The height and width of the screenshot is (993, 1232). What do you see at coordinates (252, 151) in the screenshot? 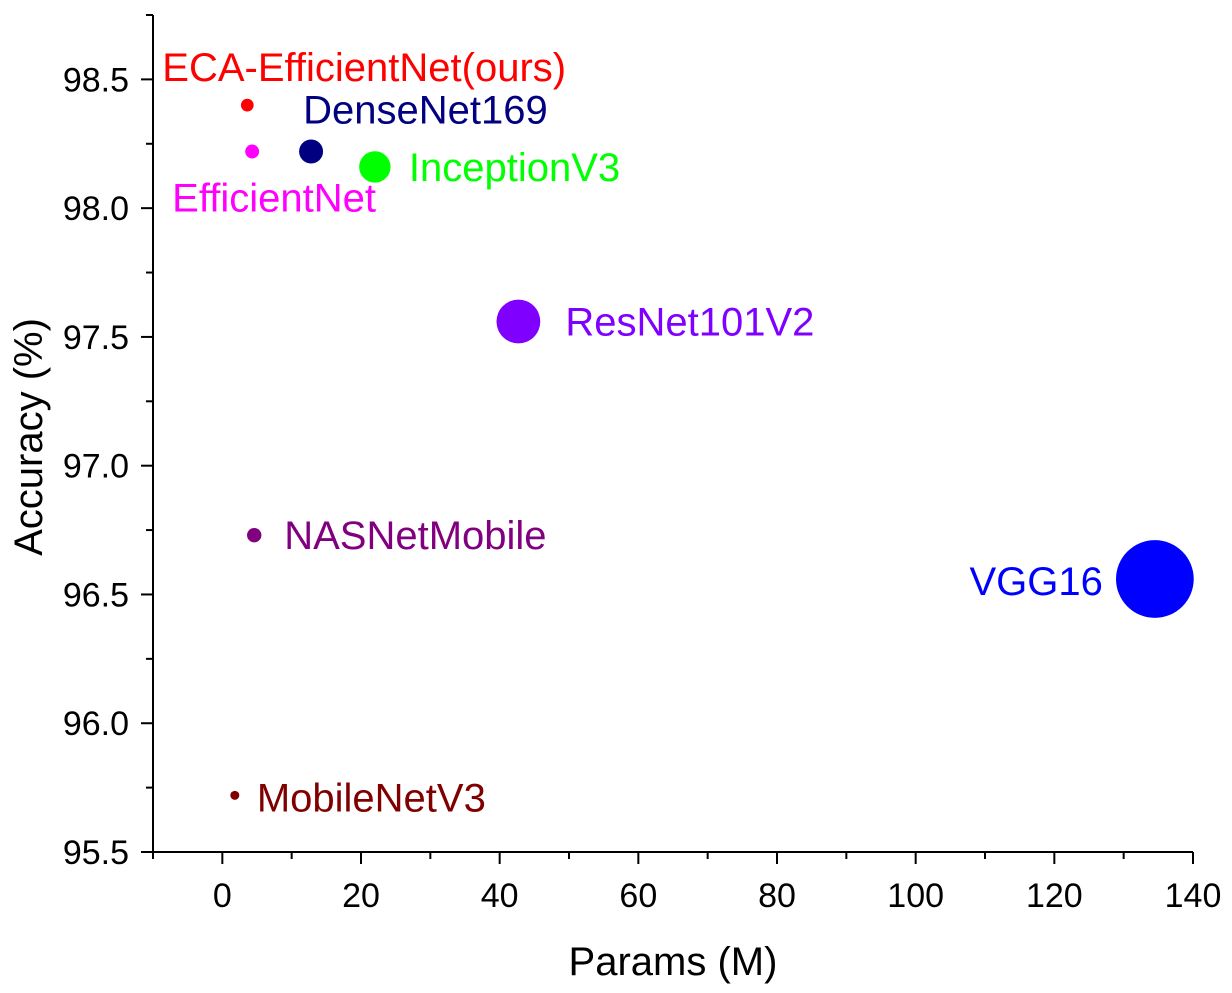
I see `point-efficientnet` at bounding box center [252, 151].